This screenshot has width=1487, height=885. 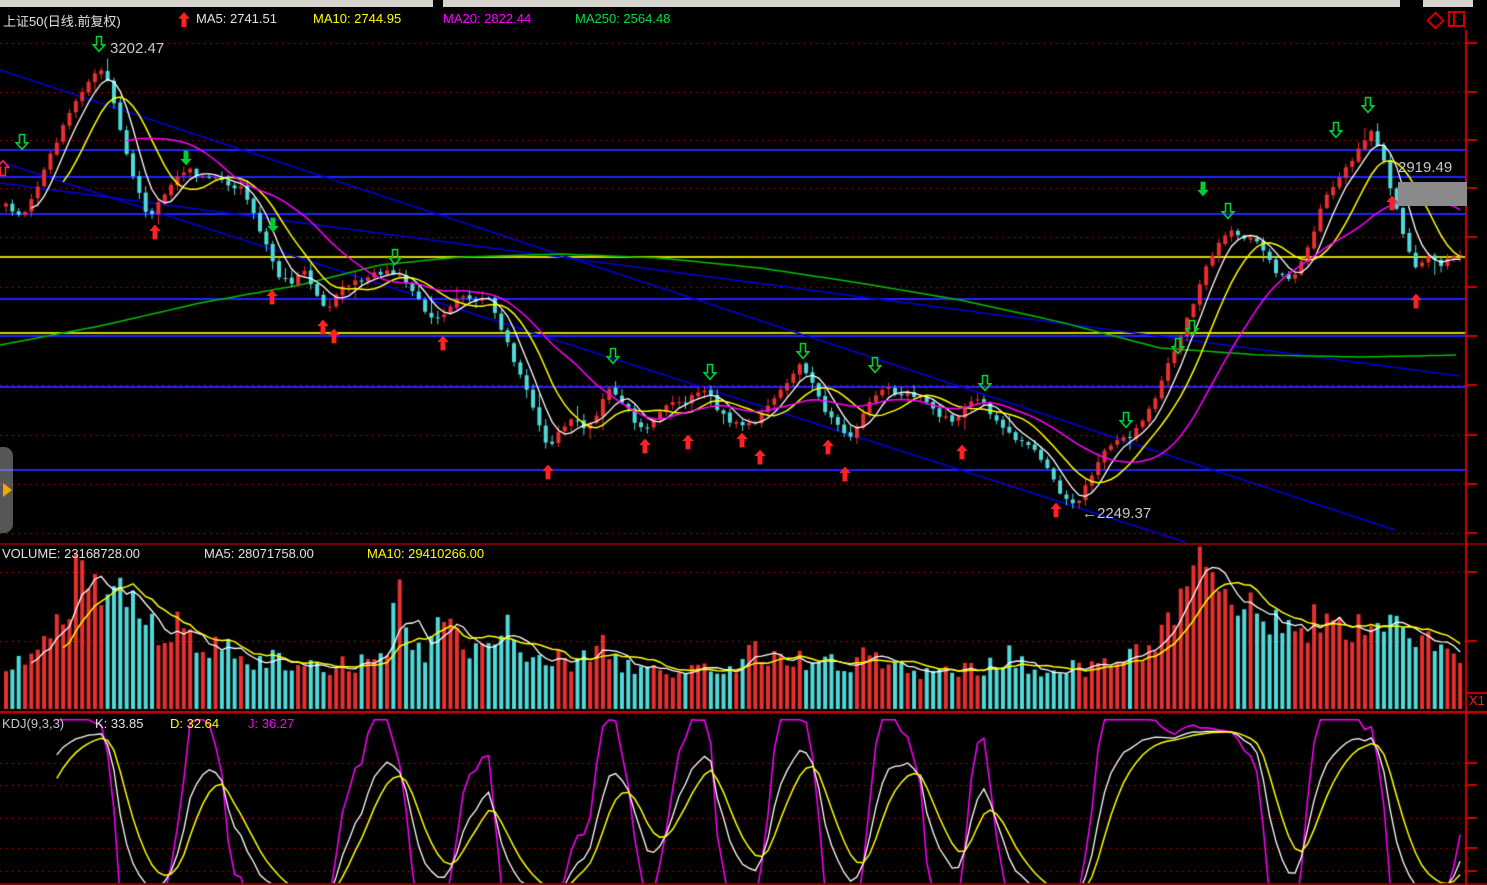 What do you see at coordinates (1117, 513) in the screenshot?
I see `low-price-label: ←2249.37` at bounding box center [1117, 513].